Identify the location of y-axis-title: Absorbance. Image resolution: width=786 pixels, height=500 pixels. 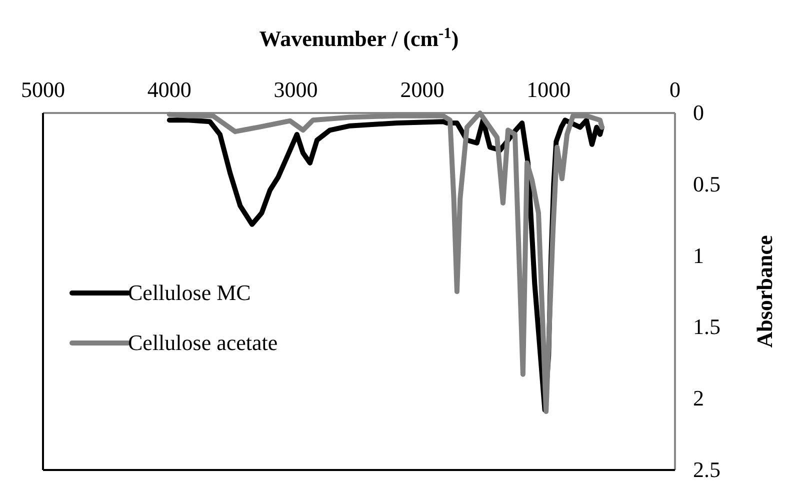
(764, 291).